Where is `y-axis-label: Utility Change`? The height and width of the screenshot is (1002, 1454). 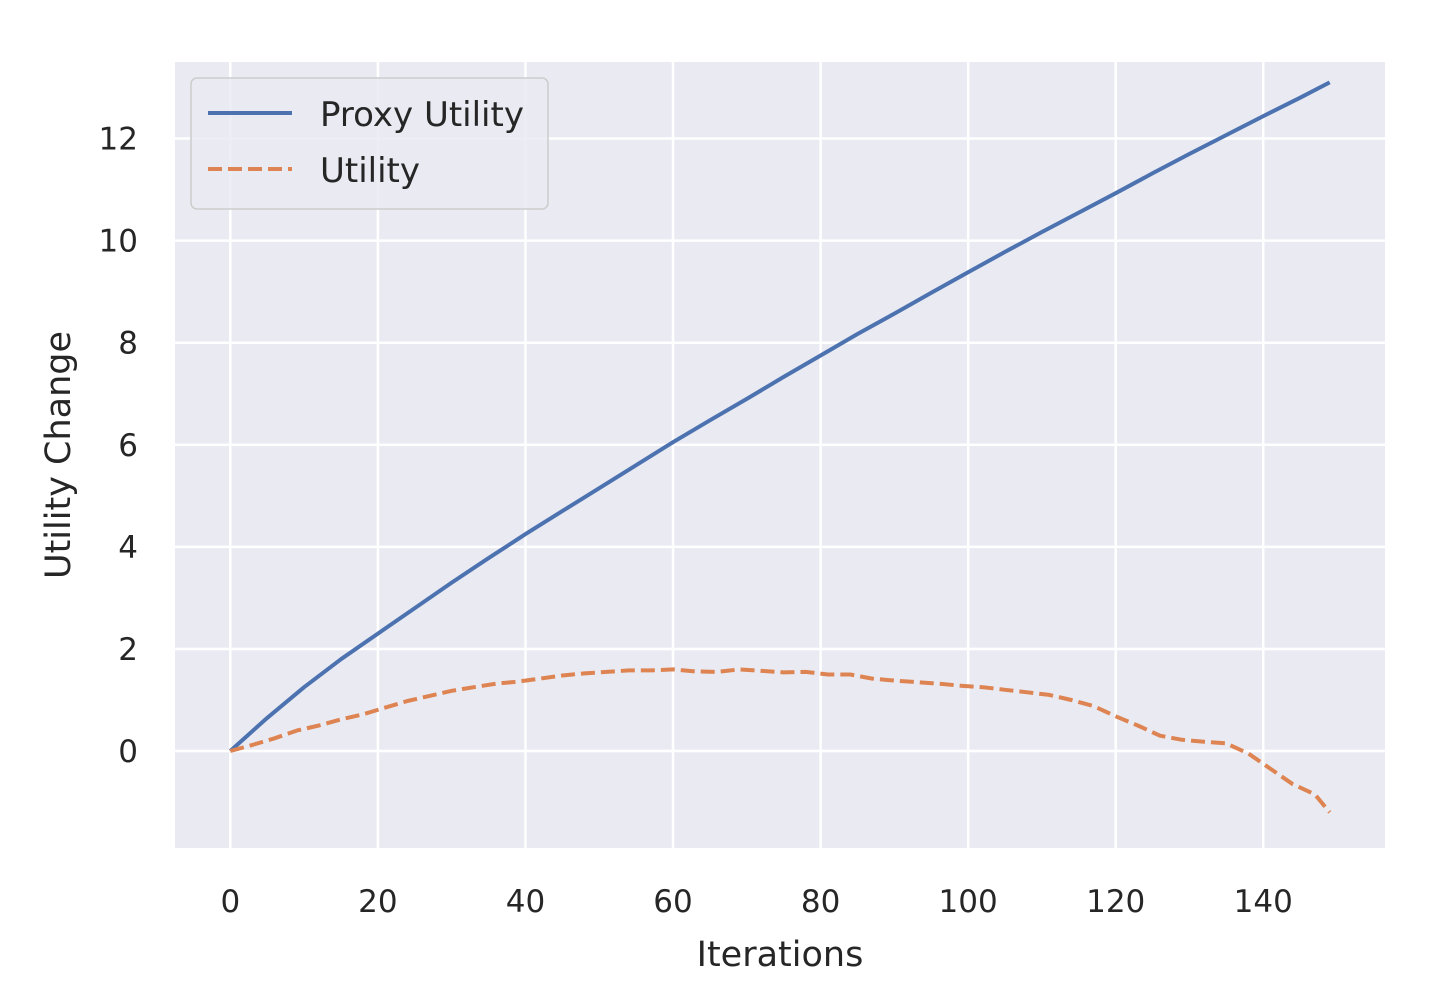 y-axis-label: Utility Change is located at coordinates (59, 455).